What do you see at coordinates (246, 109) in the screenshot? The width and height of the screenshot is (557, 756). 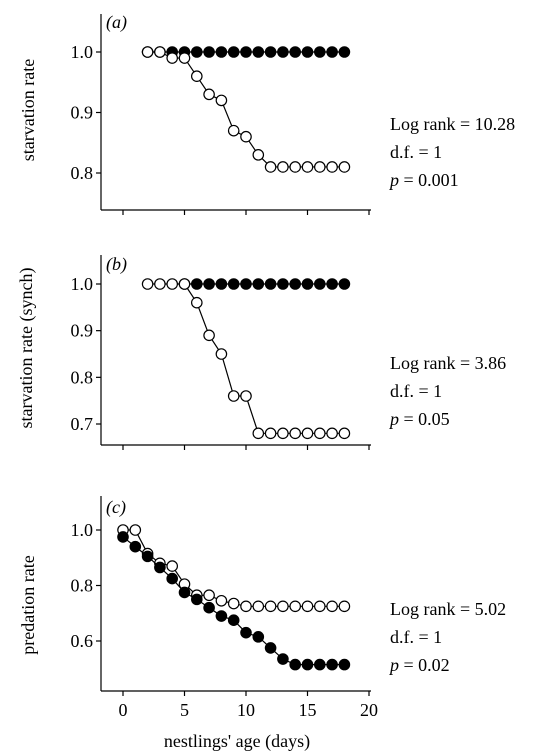 I see `open-series-line` at bounding box center [246, 109].